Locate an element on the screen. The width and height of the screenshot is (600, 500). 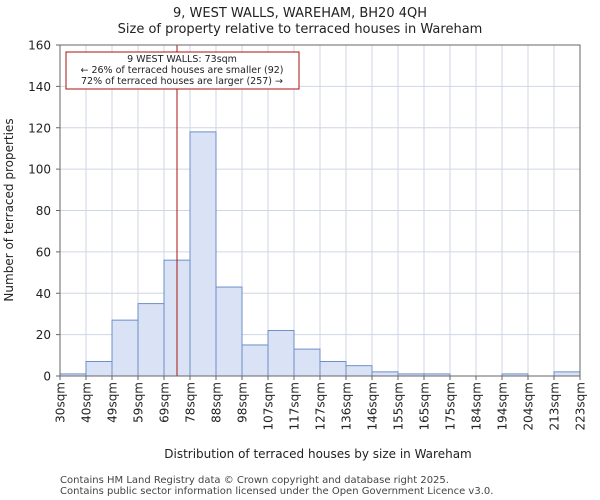
x-tick-label: 127sqm is located at coordinates (321, 406).